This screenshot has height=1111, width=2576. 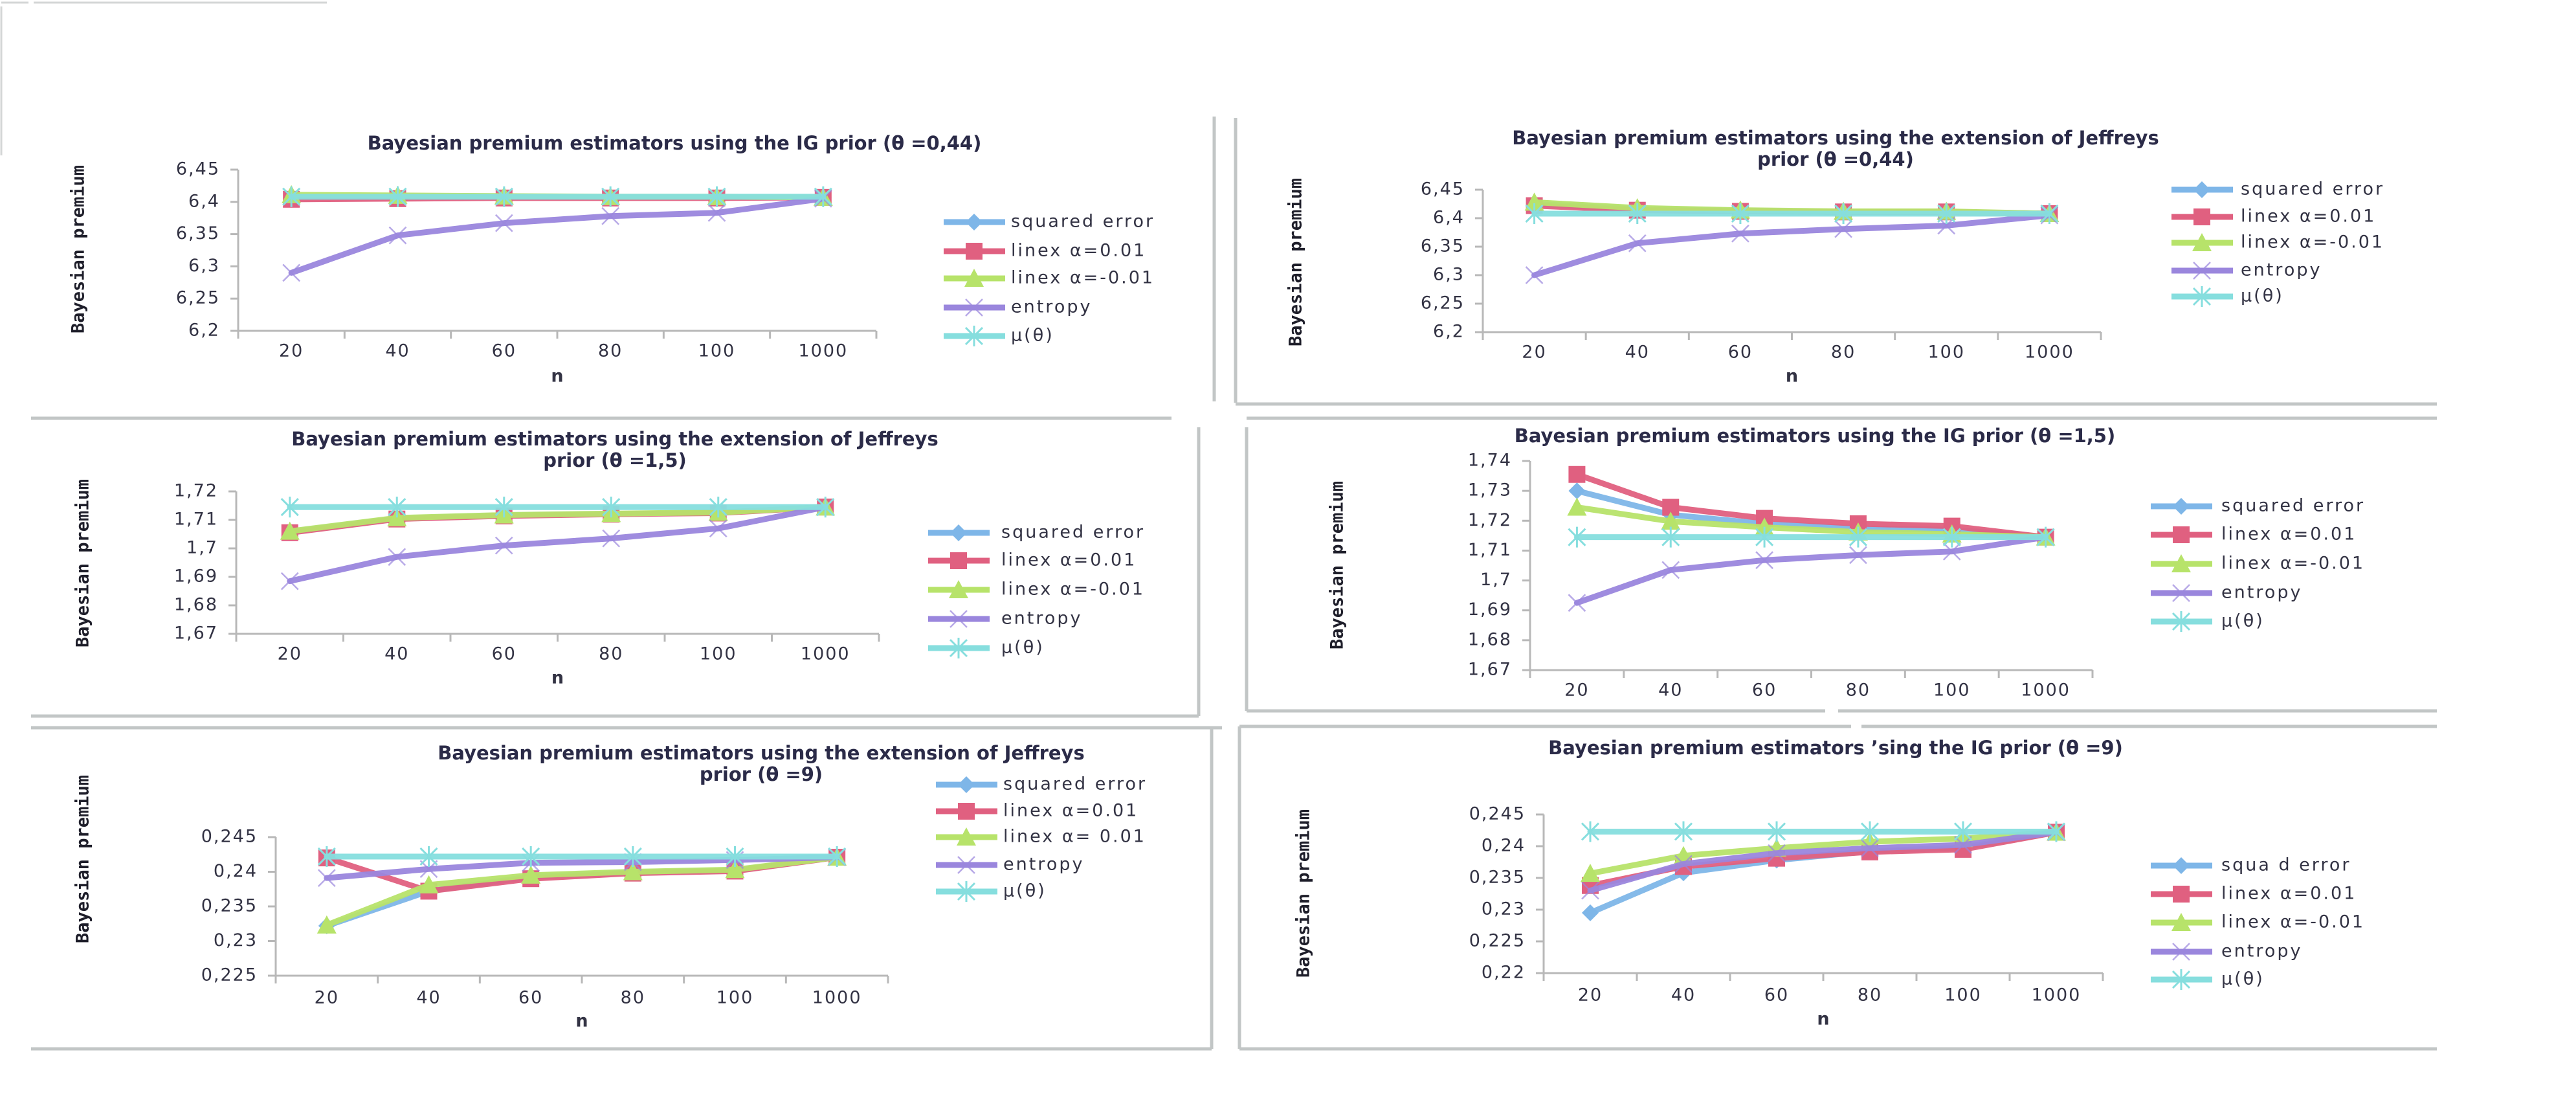 I want to click on y-tick-label: 1,71, so click(x=1490, y=550).